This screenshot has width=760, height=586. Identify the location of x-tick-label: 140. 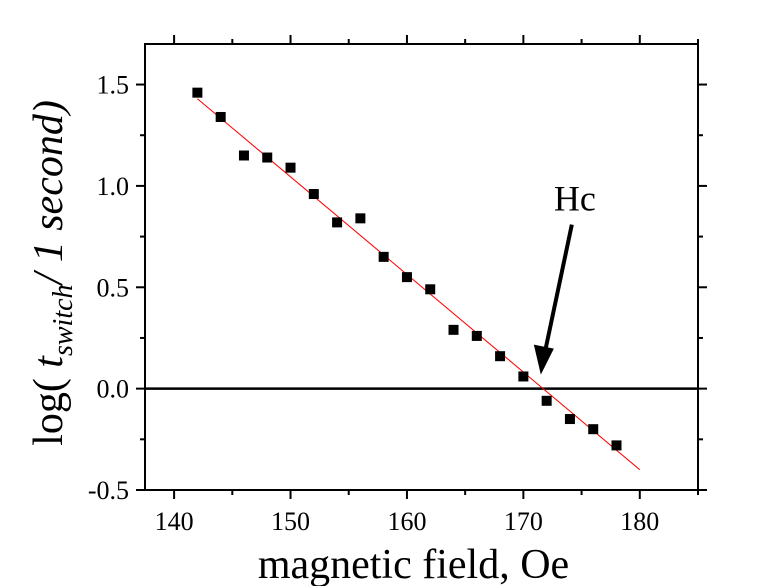
(174, 521).